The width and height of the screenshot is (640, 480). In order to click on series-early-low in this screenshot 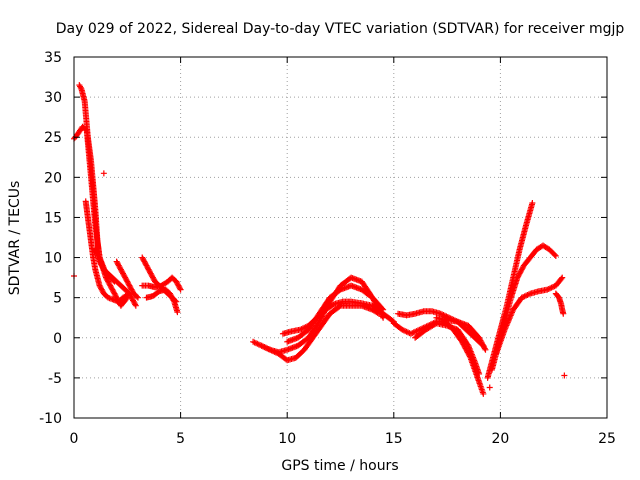, I will do `click(110, 253)`.